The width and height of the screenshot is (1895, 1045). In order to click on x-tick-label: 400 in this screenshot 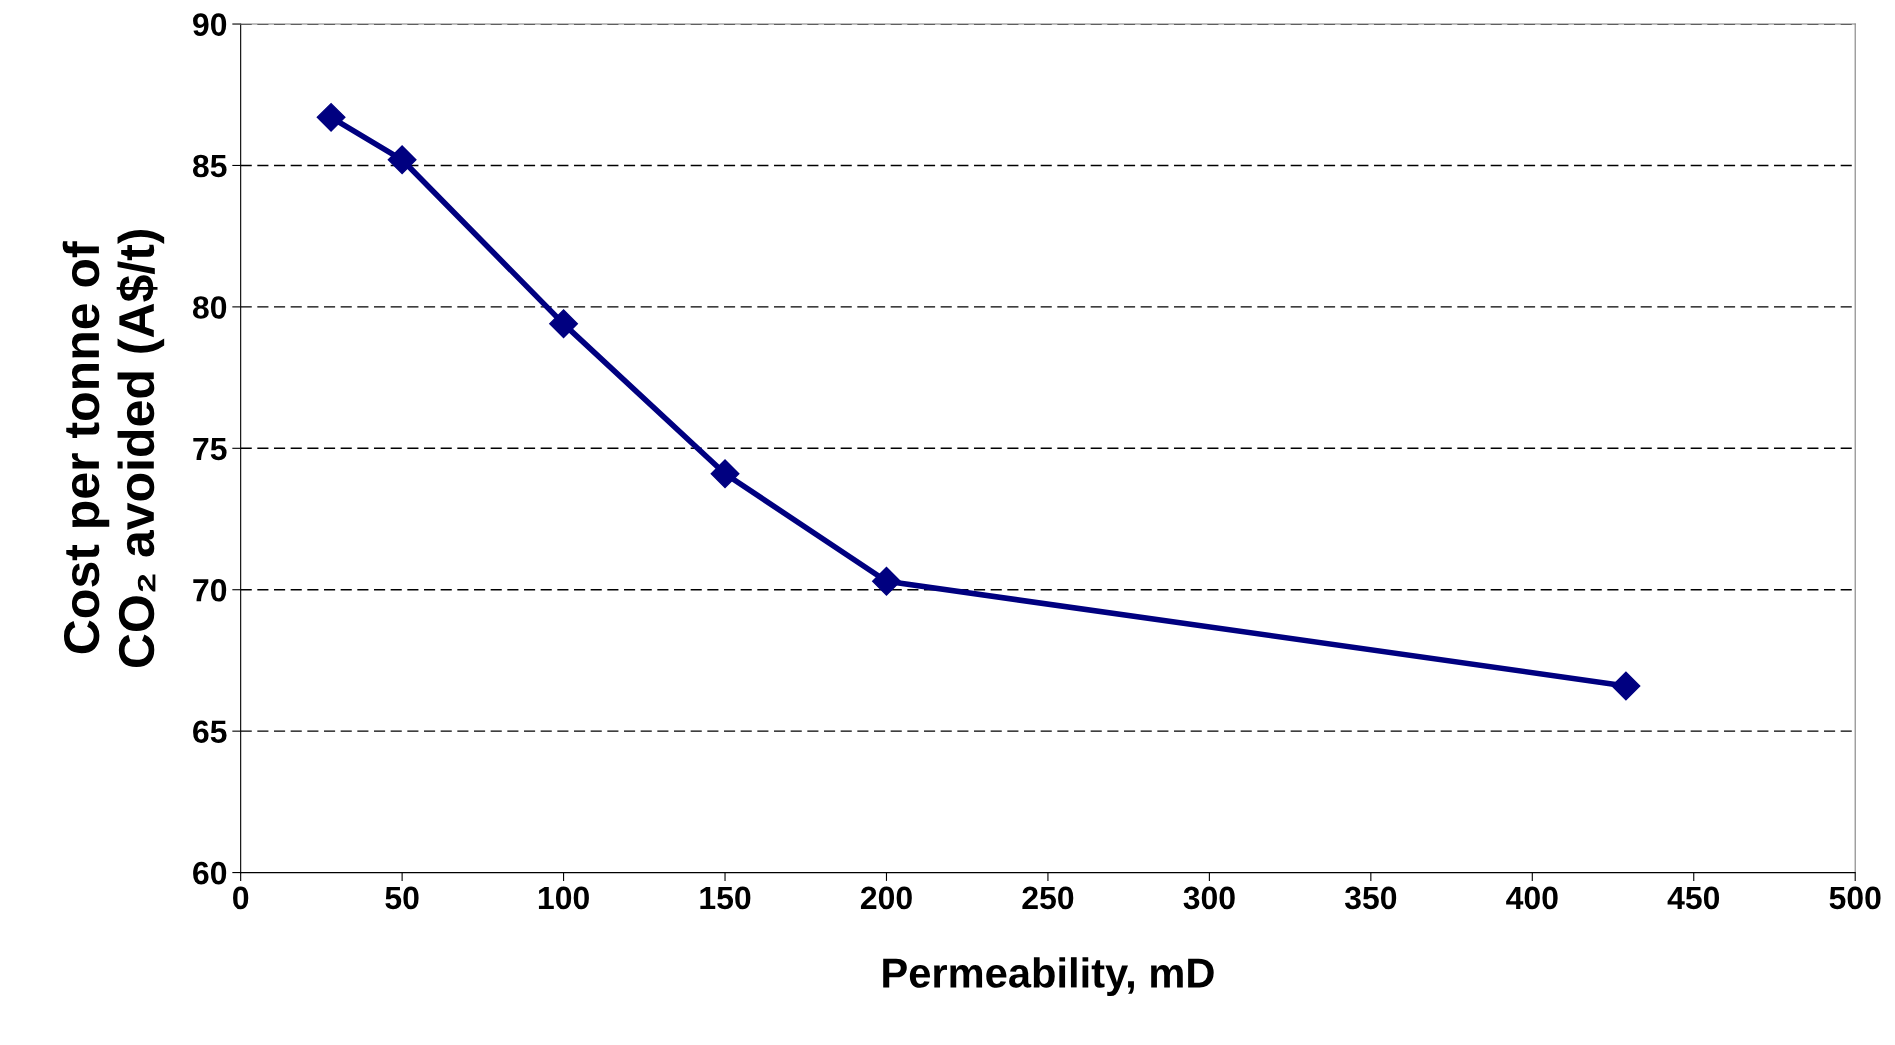, I will do `click(1532, 898)`.